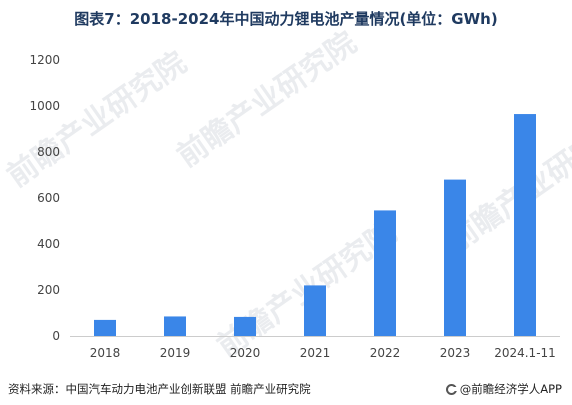 The height and width of the screenshot is (405, 572). Describe the element at coordinates (315, 353) in the screenshot. I see `x-tick-label: 2021` at that location.